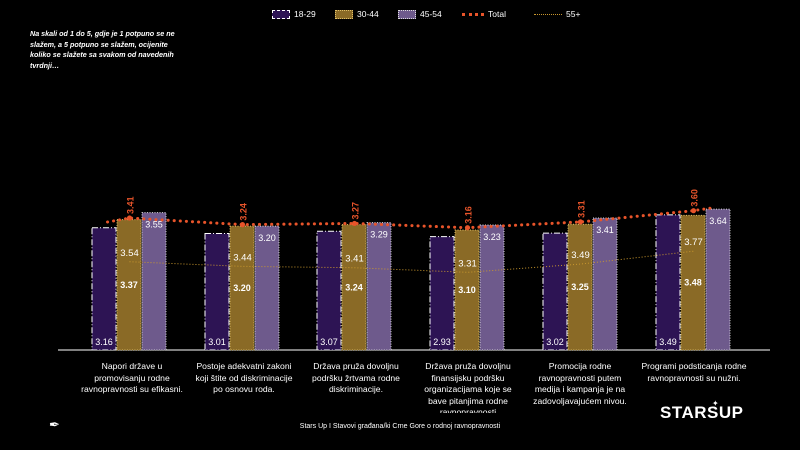 This screenshot has height=450, width=800. I want to click on data-label-30-44-5: 3.25, so click(580, 287).